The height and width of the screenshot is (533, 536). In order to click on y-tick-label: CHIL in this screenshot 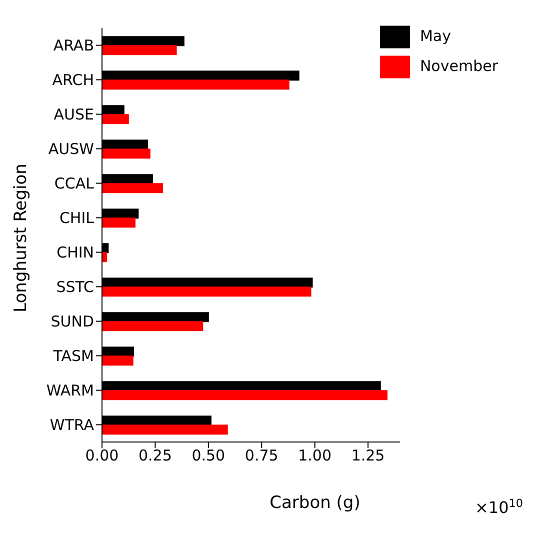, I will do `click(77, 218)`.